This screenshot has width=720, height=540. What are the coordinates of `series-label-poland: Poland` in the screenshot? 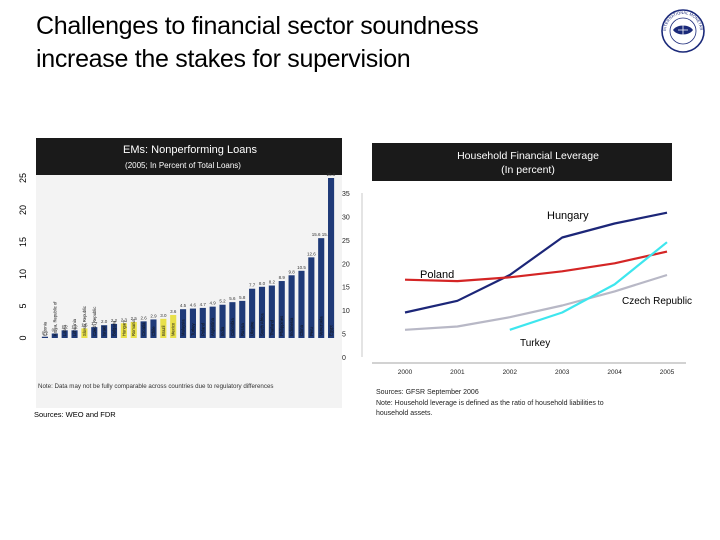 It's located at (437, 275).